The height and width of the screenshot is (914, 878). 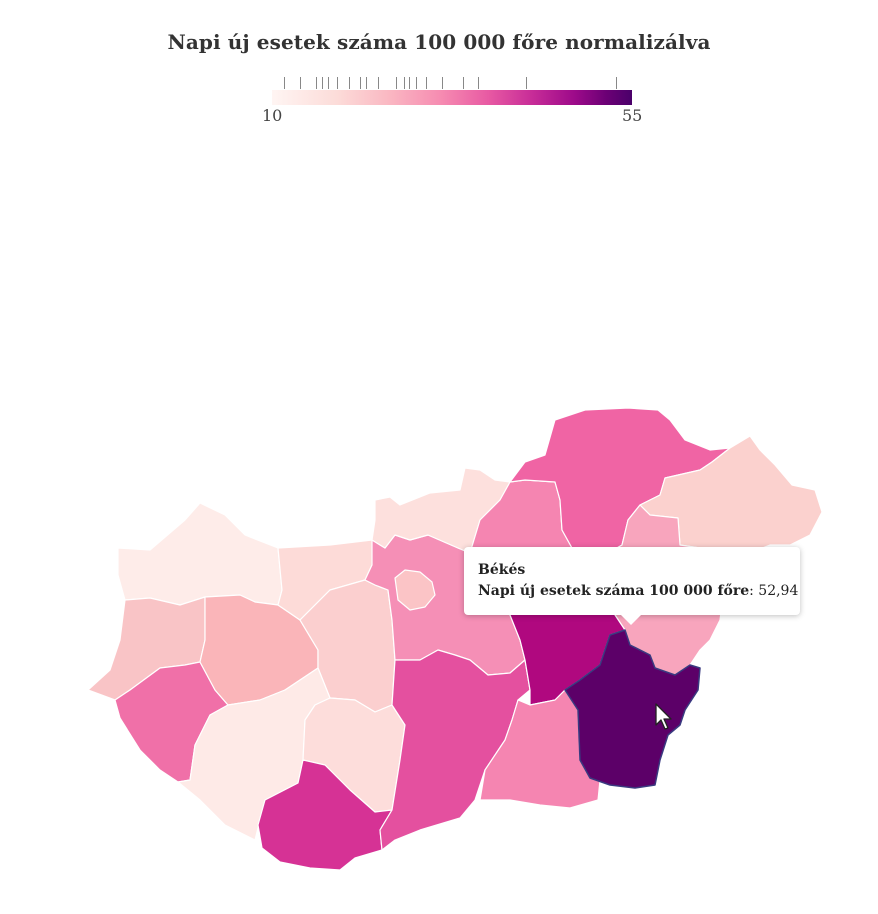 I want to click on mouse-cursor-icon, so click(x=663, y=716).